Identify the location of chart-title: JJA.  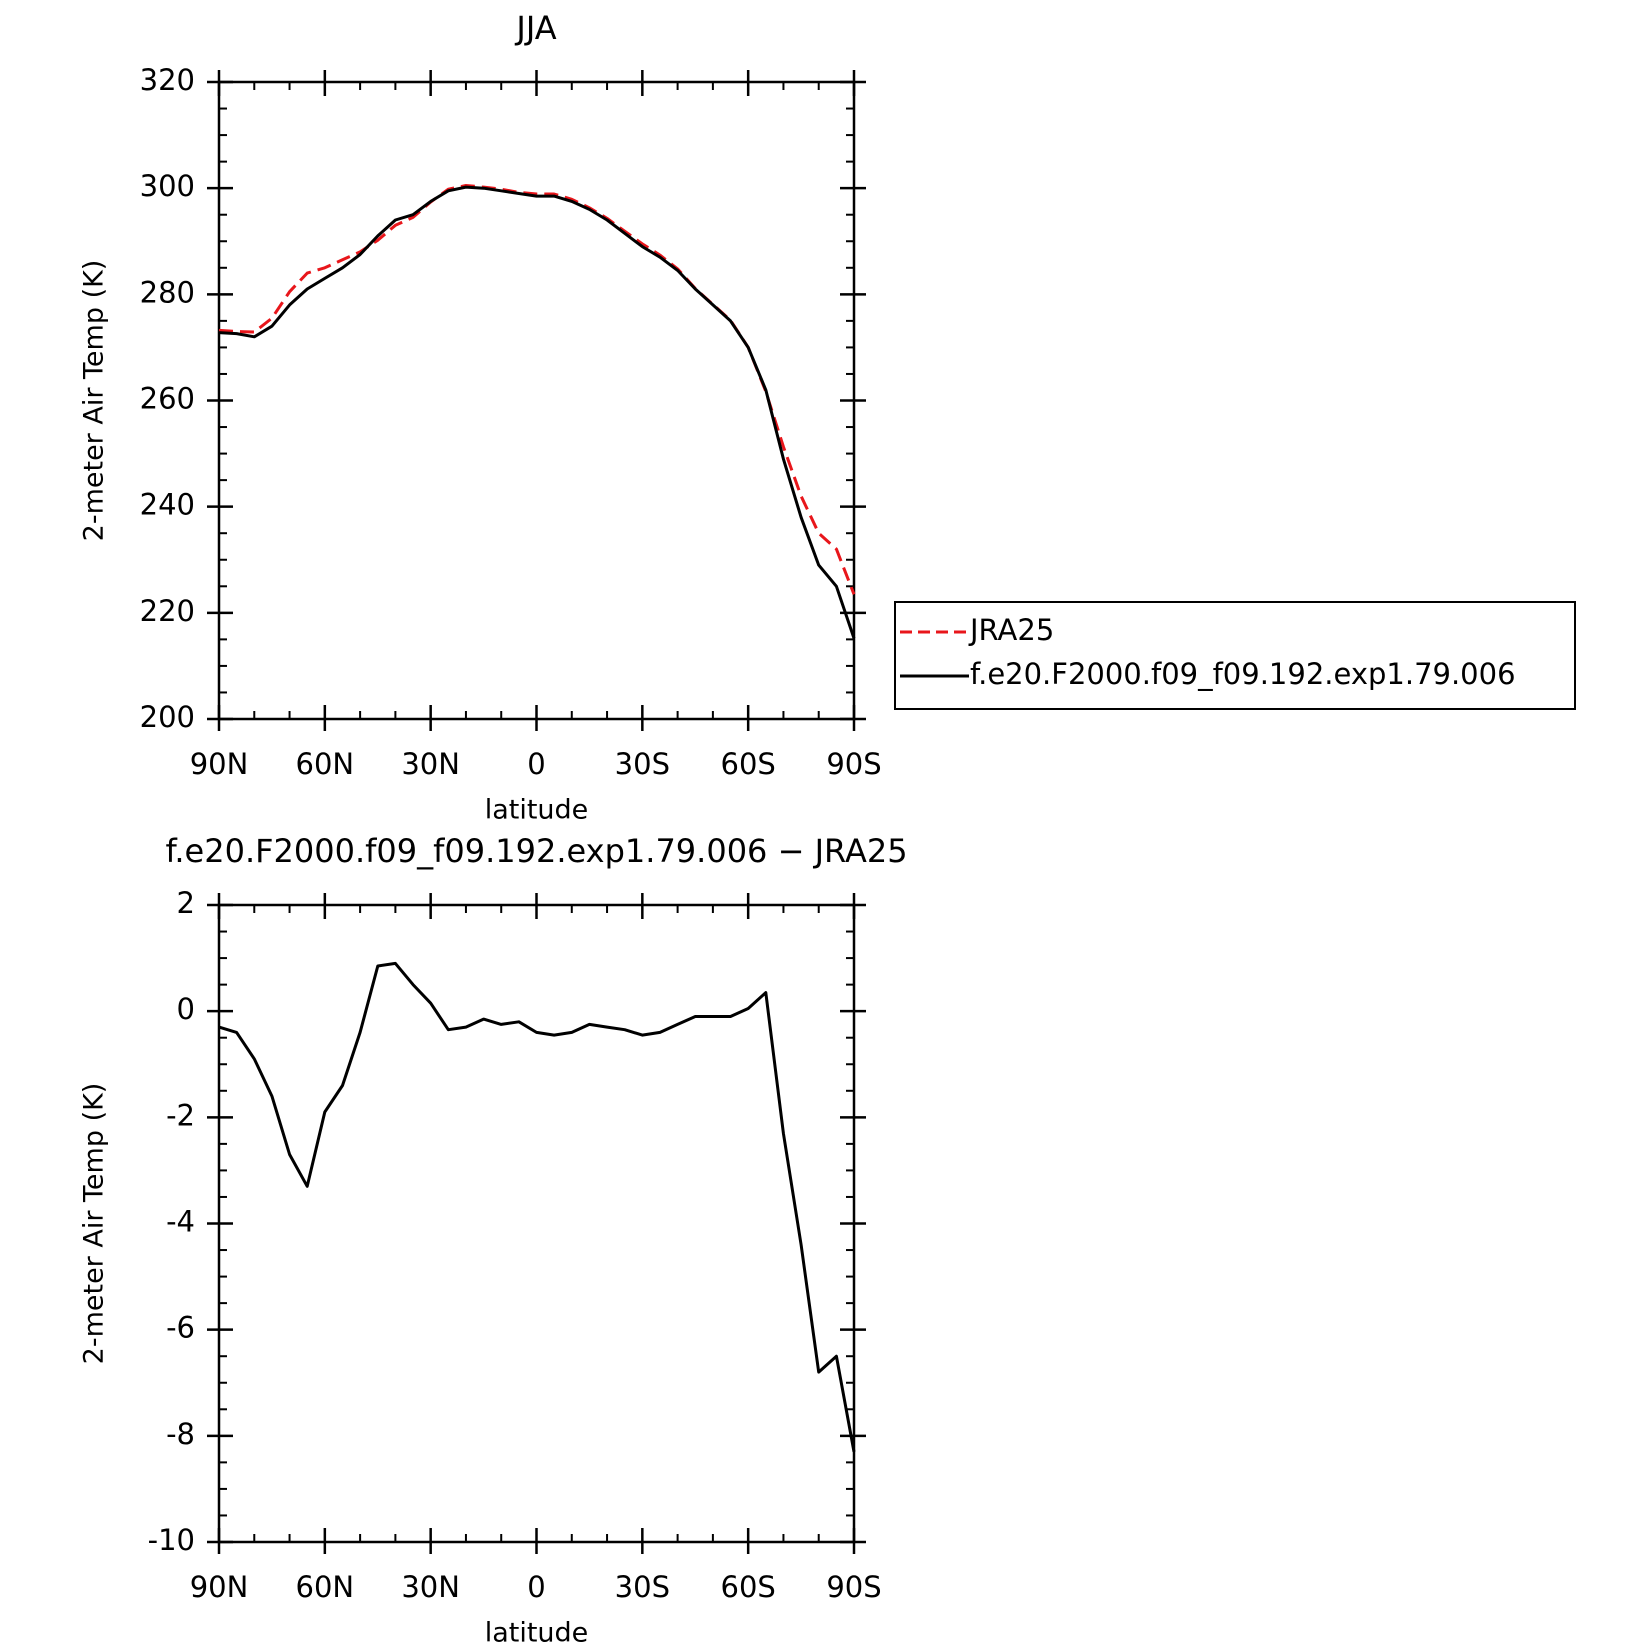
(535, 28).